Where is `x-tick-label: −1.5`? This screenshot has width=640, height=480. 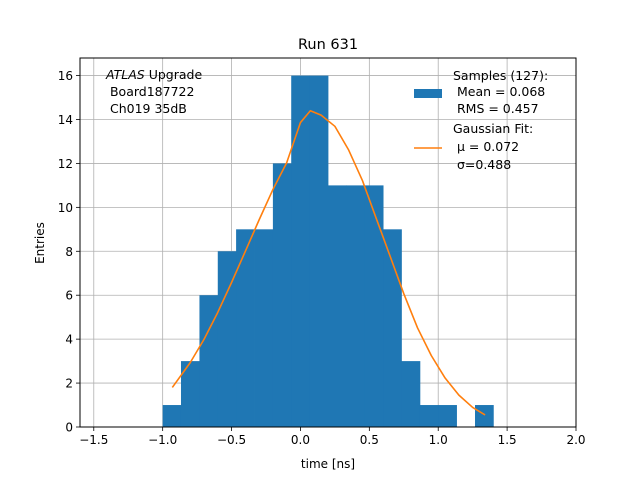 x-tick-label: −1.5 is located at coordinates (93, 440).